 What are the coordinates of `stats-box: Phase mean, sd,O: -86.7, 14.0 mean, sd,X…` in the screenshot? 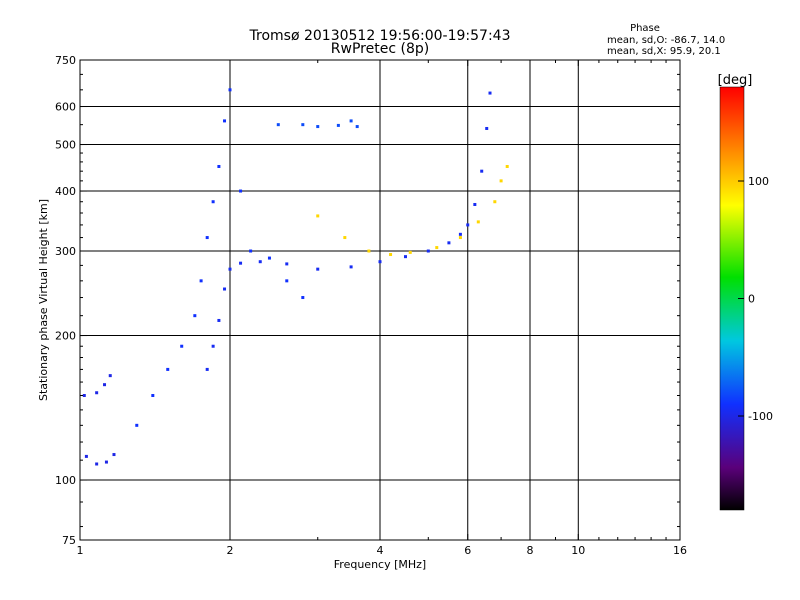 It's located at (666, 40).